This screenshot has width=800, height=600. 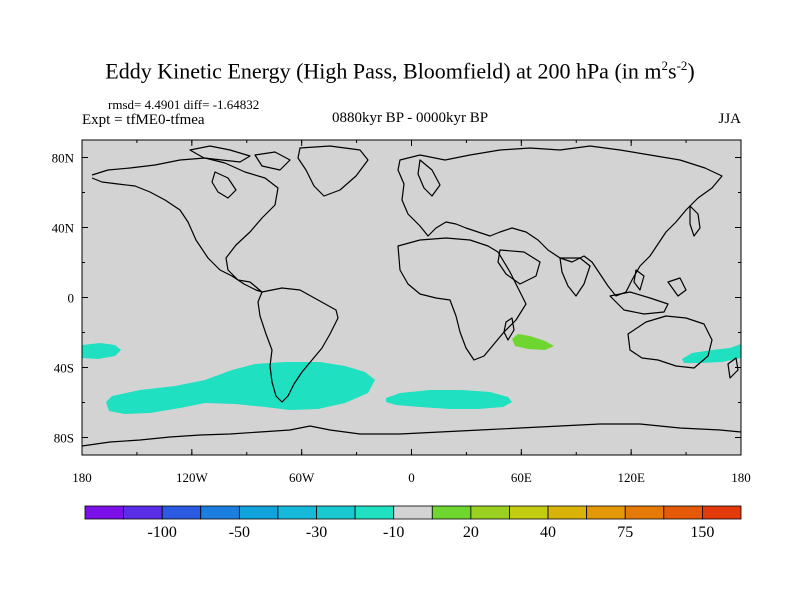 What do you see at coordinates (162, 532) in the screenshot?
I see `colorbar-label: -100` at bounding box center [162, 532].